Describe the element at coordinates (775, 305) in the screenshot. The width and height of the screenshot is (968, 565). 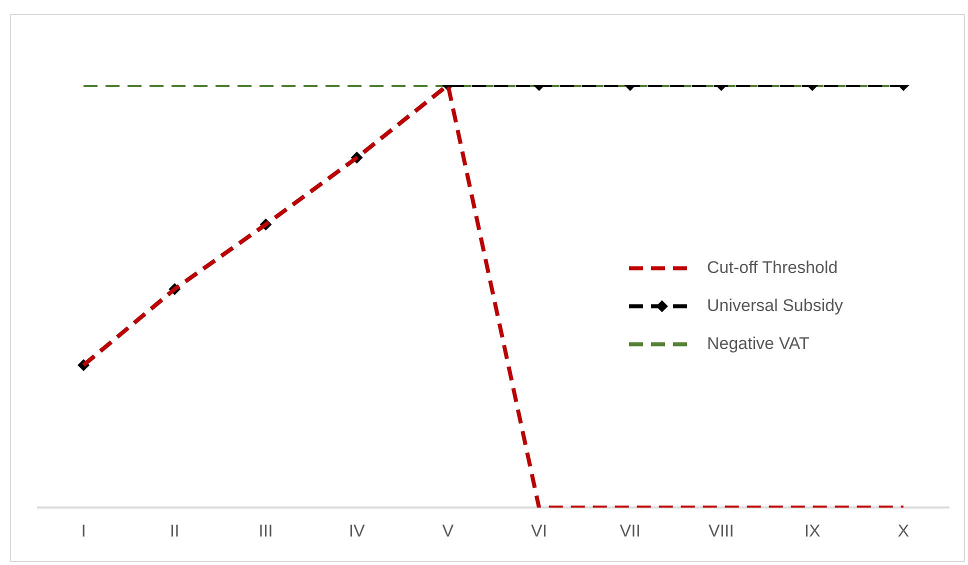
I see `legend-label: Universal Subsidy` at that location.